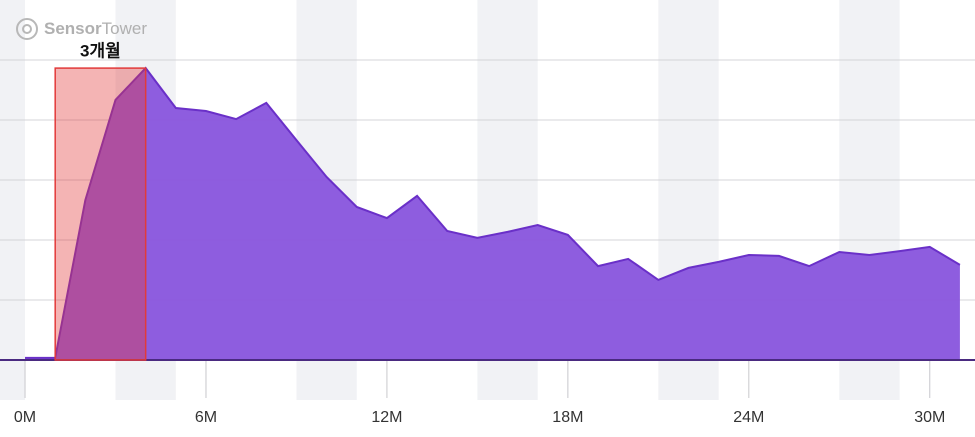 The width and height of the screenshot is (975, 437). I want to click on x-tick-label: 12M, so click(386, 417).